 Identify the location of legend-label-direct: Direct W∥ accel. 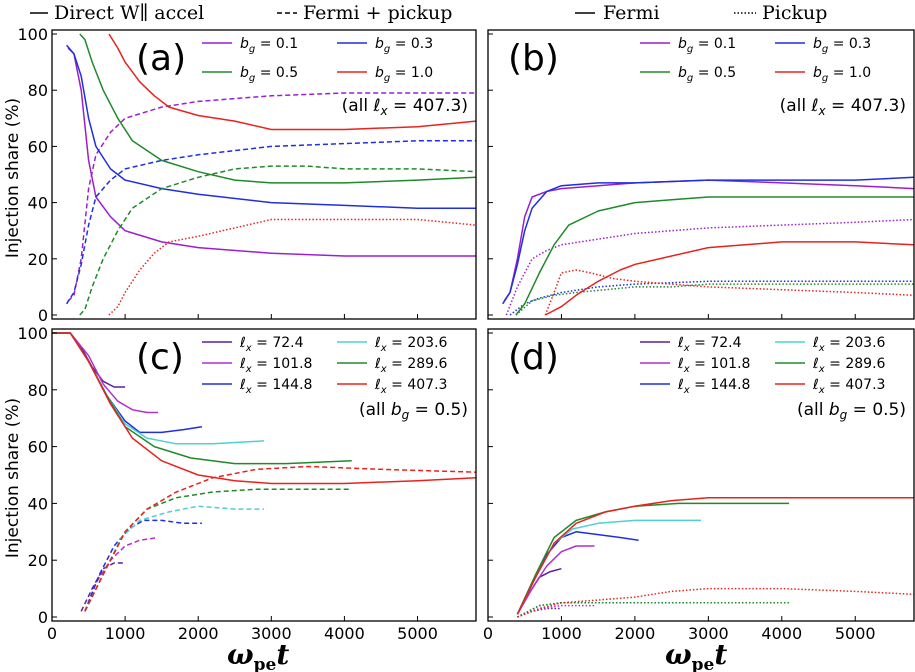
(129, 13).